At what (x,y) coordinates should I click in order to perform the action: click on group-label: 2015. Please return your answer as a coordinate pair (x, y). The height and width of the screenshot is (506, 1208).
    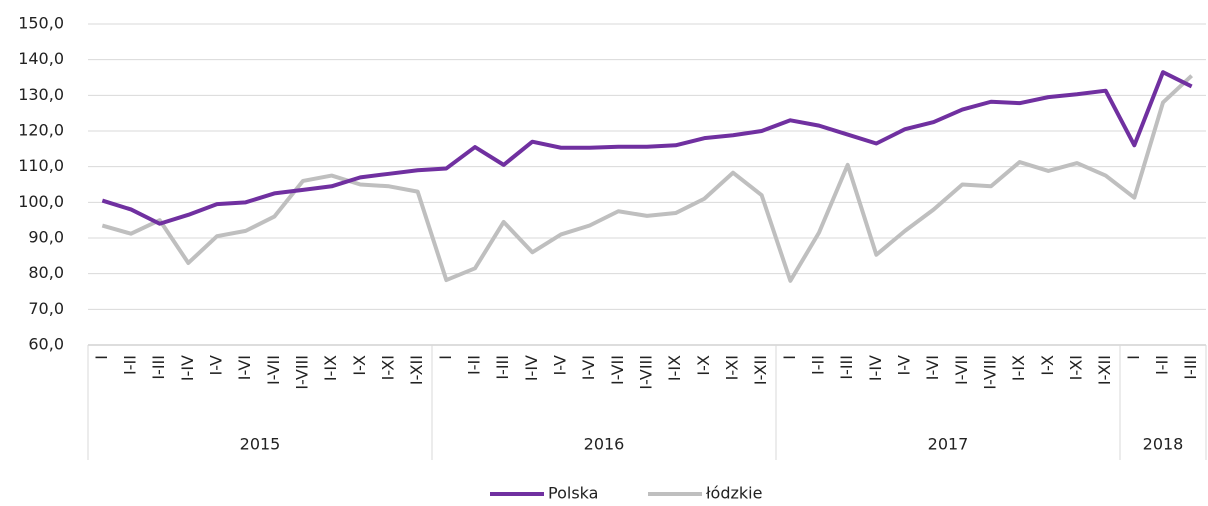
    Looking at the image, I should click on (260, 444).